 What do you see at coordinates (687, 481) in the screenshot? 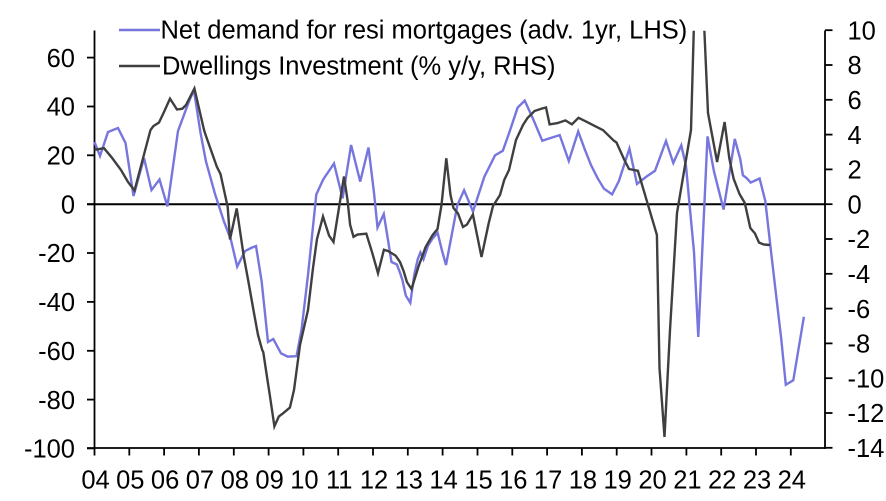
I see `svg-text: 21` at bounding box center [687, 481].